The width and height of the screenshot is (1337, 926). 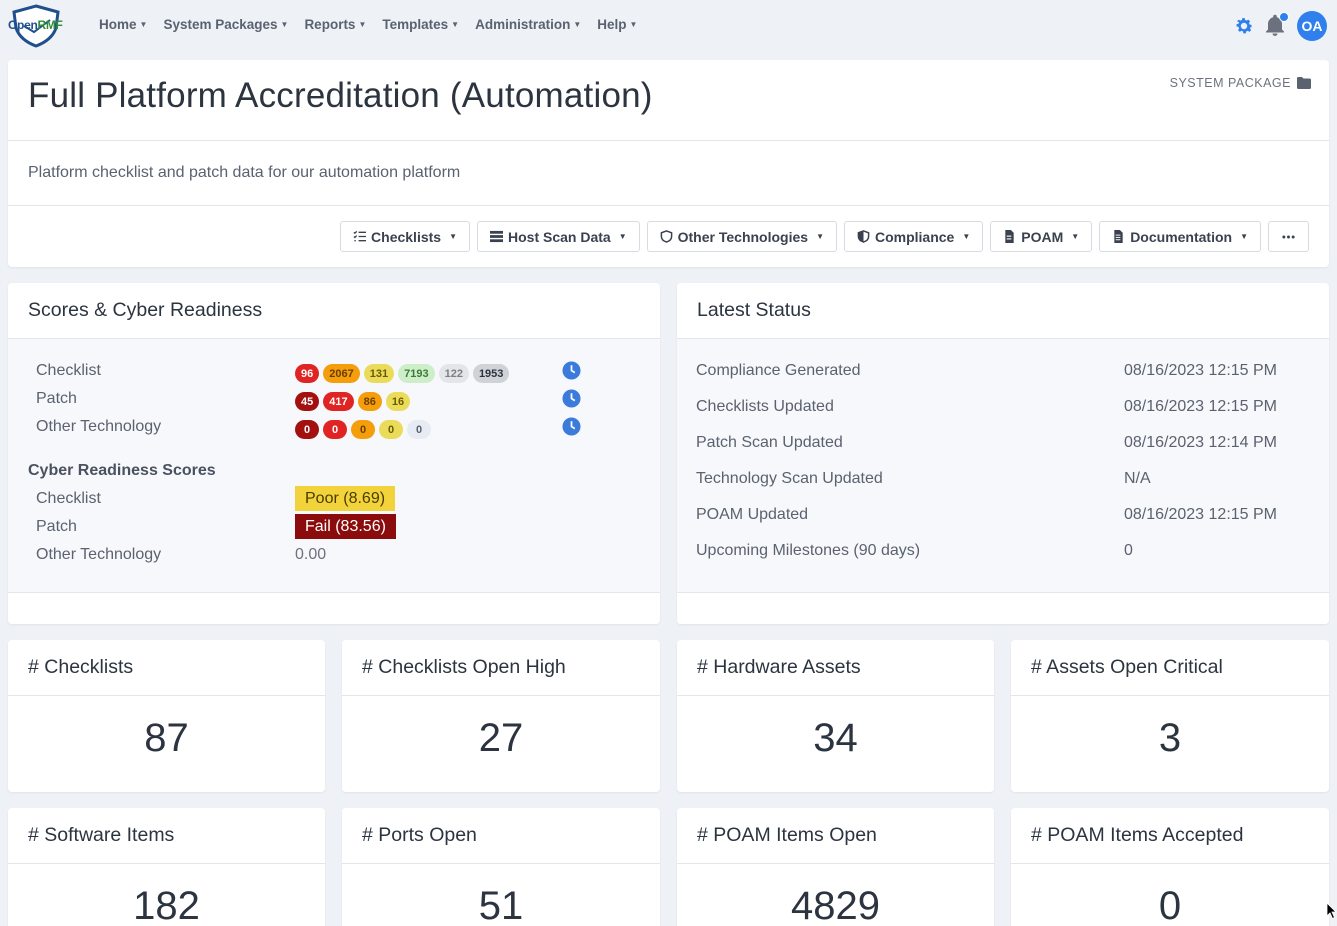 I want to click on status-value: 0, so click(x=1128, y=550).